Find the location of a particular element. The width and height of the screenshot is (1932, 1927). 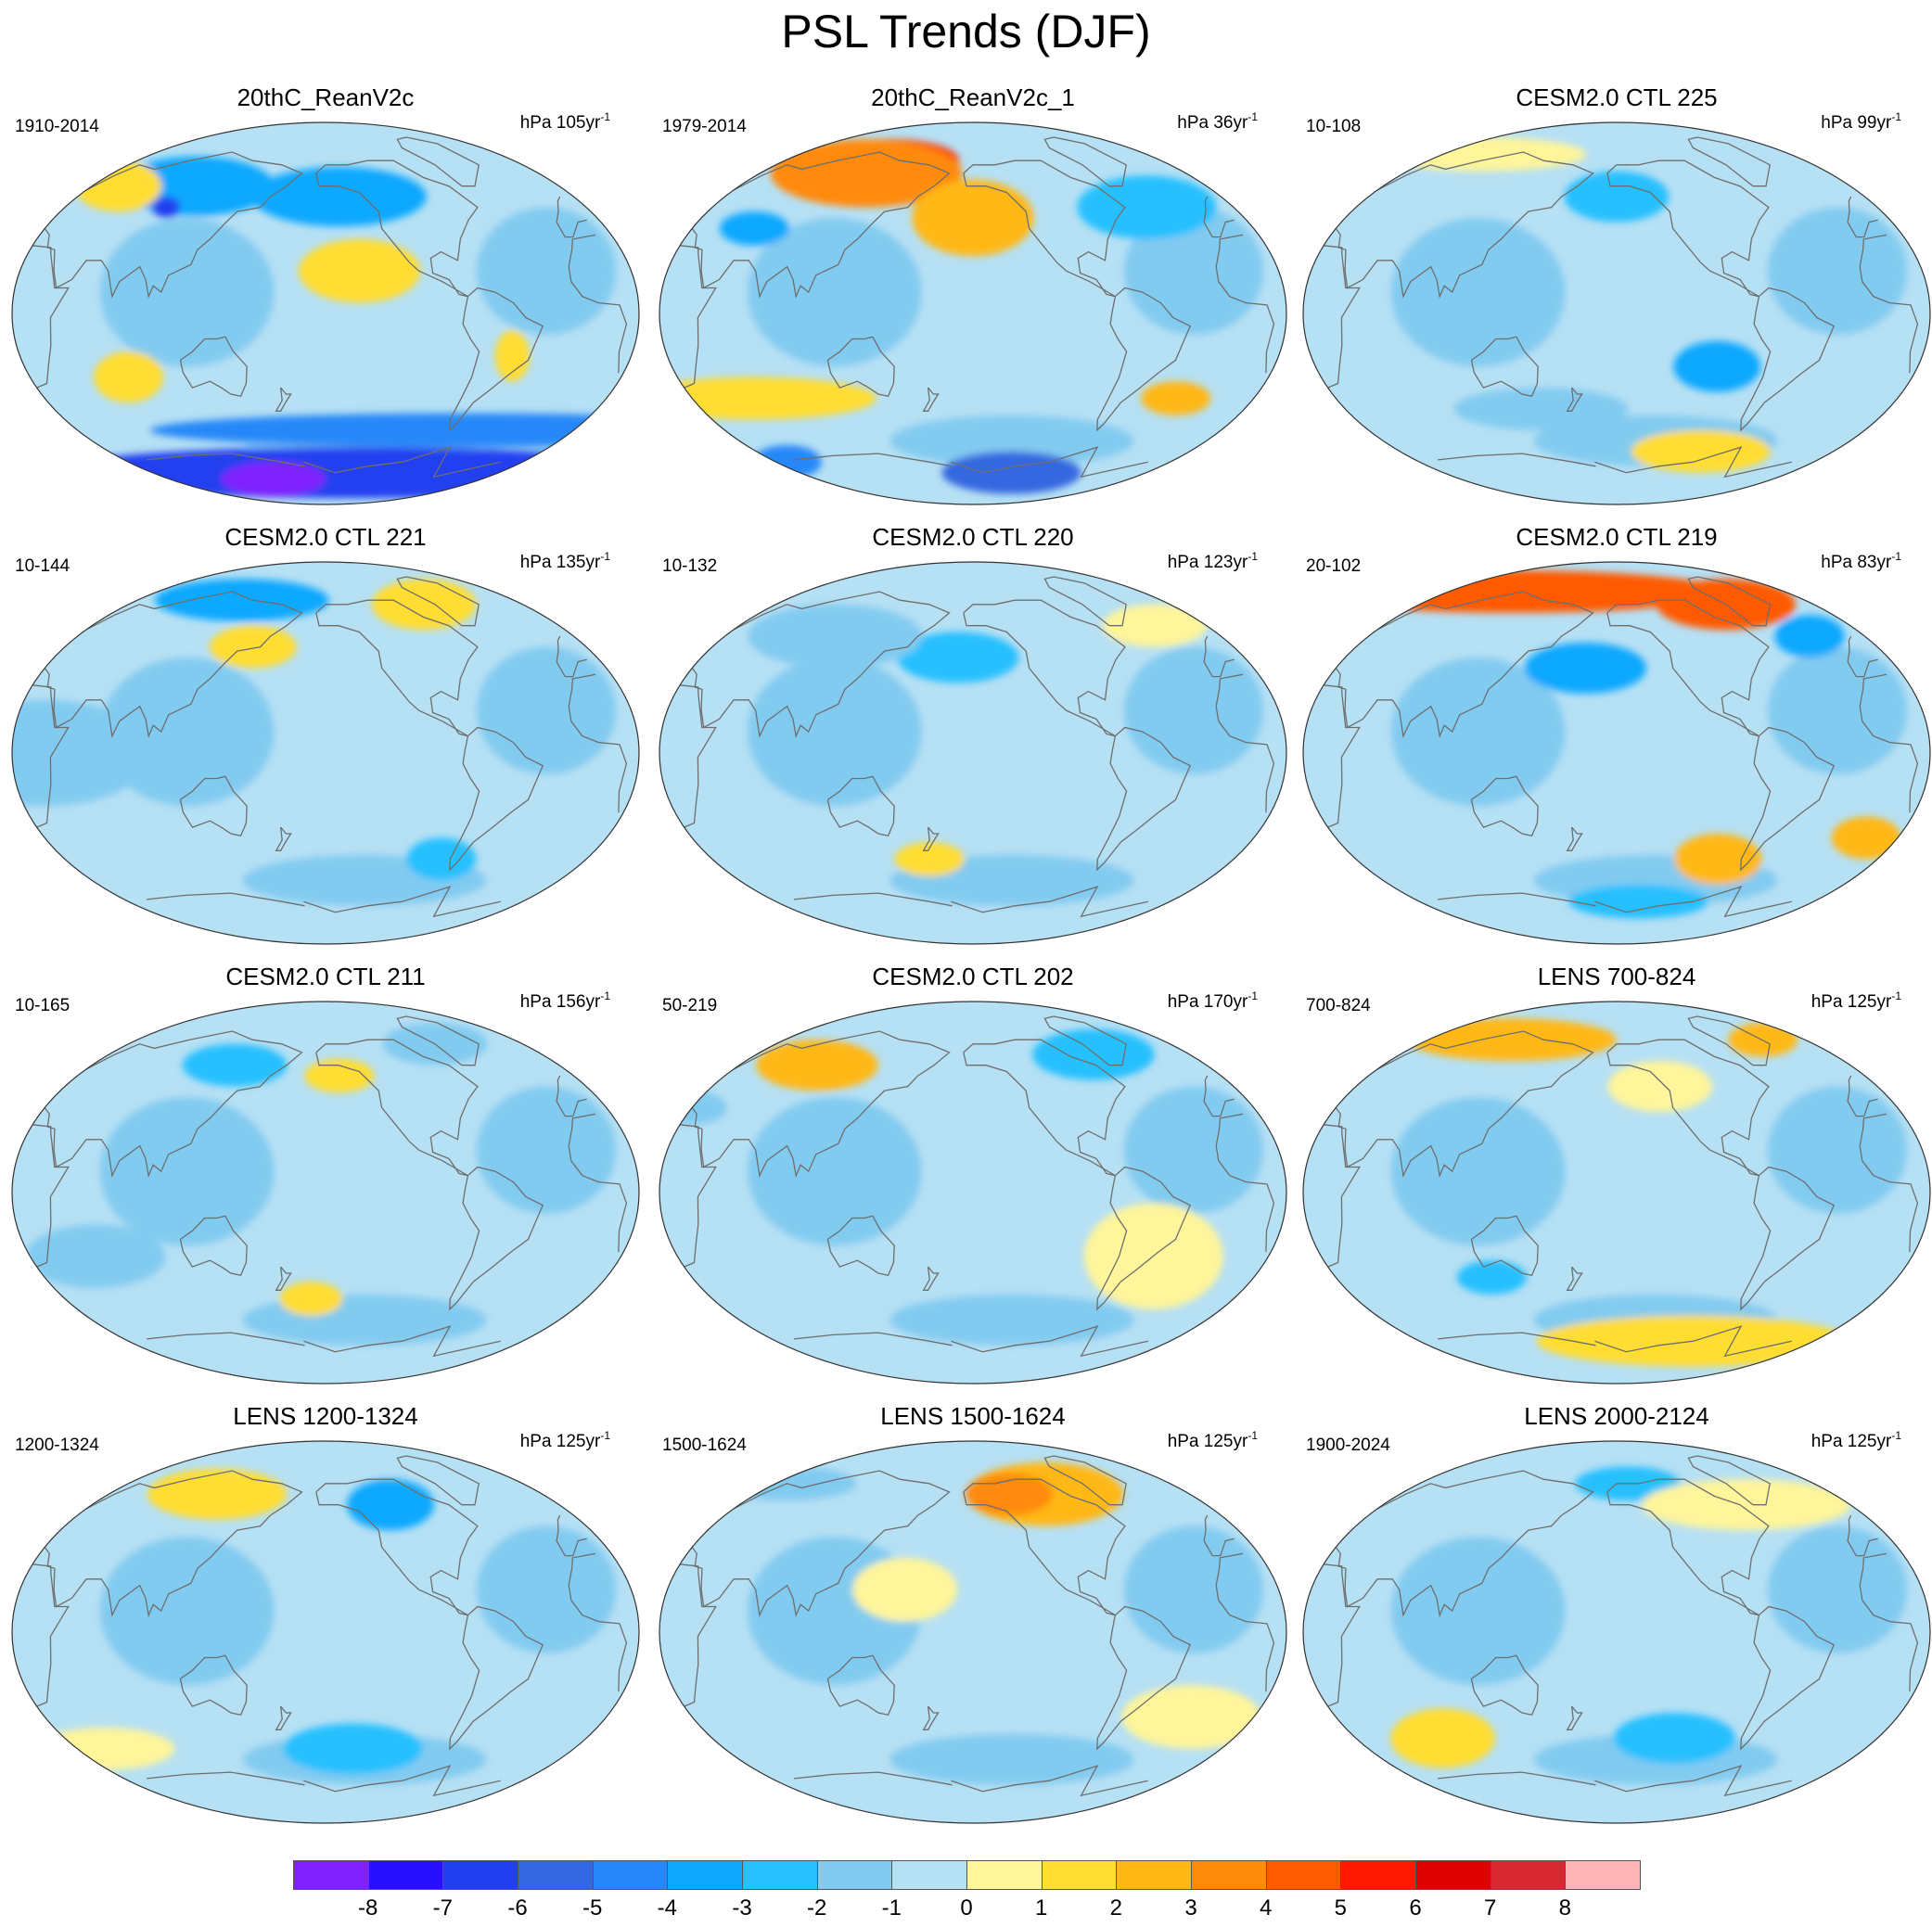

panel-units: hPa 170yr-1 is located at coordinates (1212, 1002).